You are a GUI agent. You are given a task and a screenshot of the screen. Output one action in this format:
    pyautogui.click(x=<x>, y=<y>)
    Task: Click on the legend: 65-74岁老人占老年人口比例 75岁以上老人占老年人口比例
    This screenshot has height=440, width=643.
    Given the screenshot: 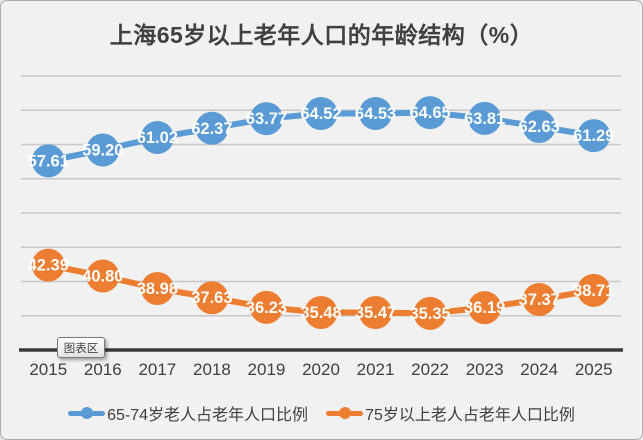 What is the action you would take?
    pyautogui.click(x=321, y=413)
    